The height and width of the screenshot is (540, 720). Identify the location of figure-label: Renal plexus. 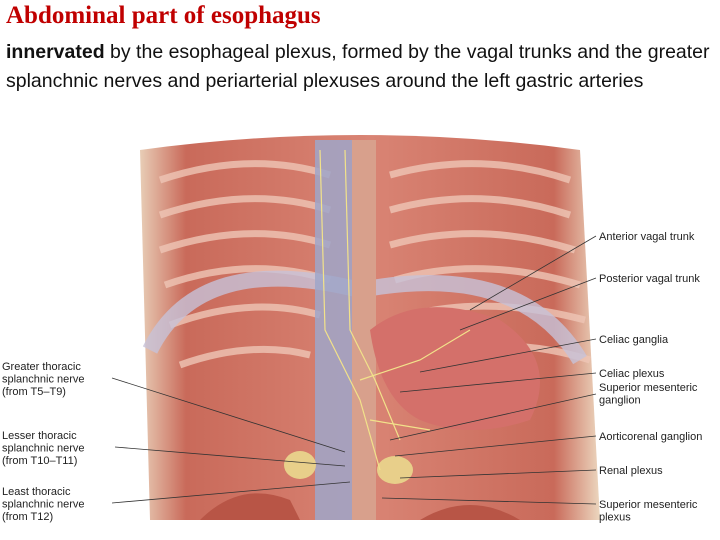
(631, 471).